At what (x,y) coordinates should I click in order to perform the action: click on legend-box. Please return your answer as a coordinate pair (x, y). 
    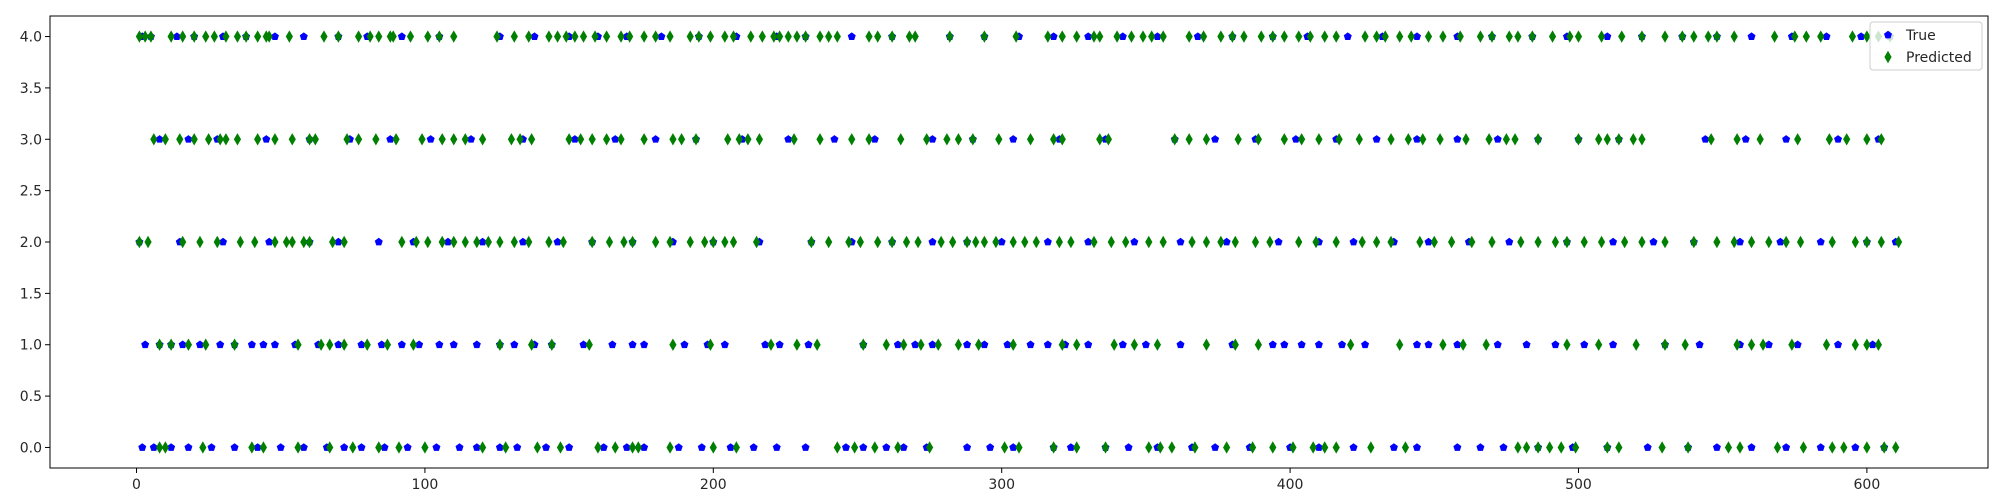
    Looking at the image, I should click on (1926, 46).